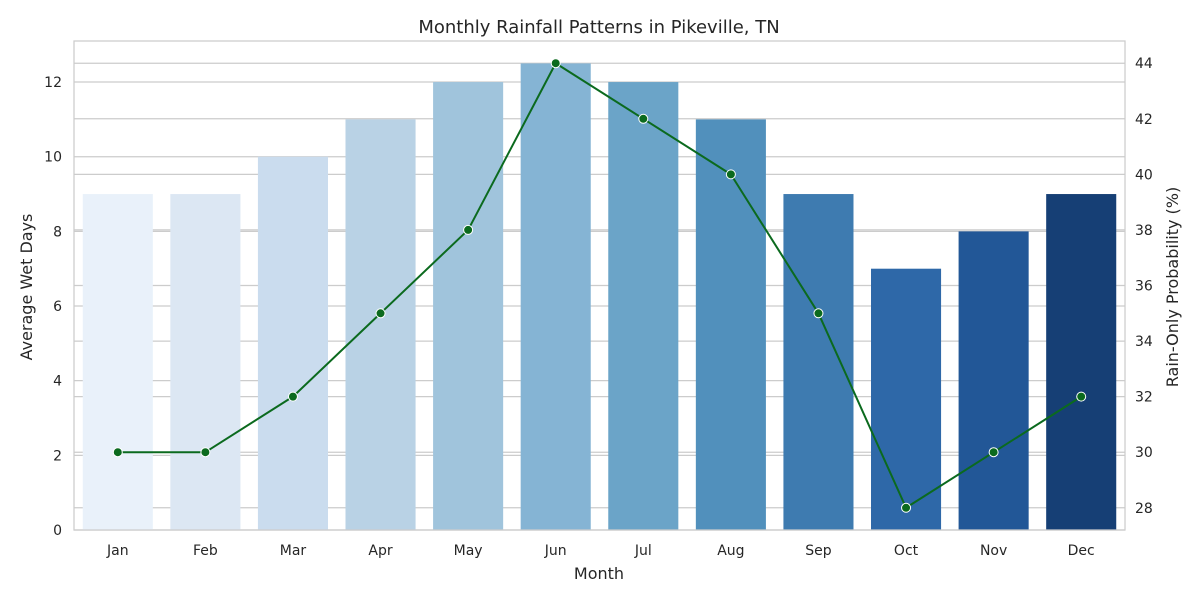  Describe the element at coordinates (205, 551) in the screenshot. I see `x-tick-label: Feb` at that location.